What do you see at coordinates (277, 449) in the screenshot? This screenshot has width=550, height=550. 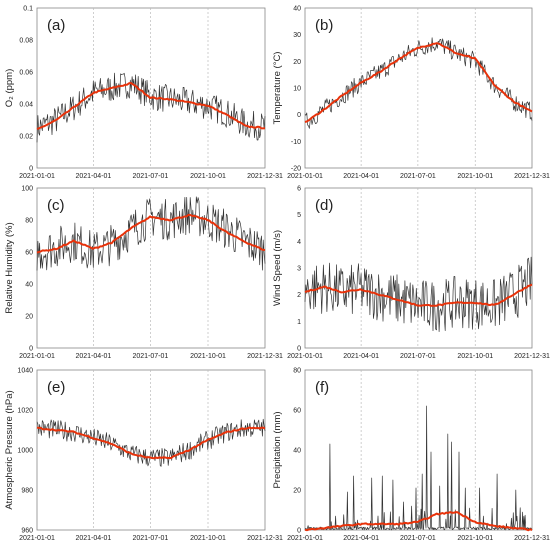 I see `y-axis-label: Precipitation (mm)` at bounding box center [277, 449].